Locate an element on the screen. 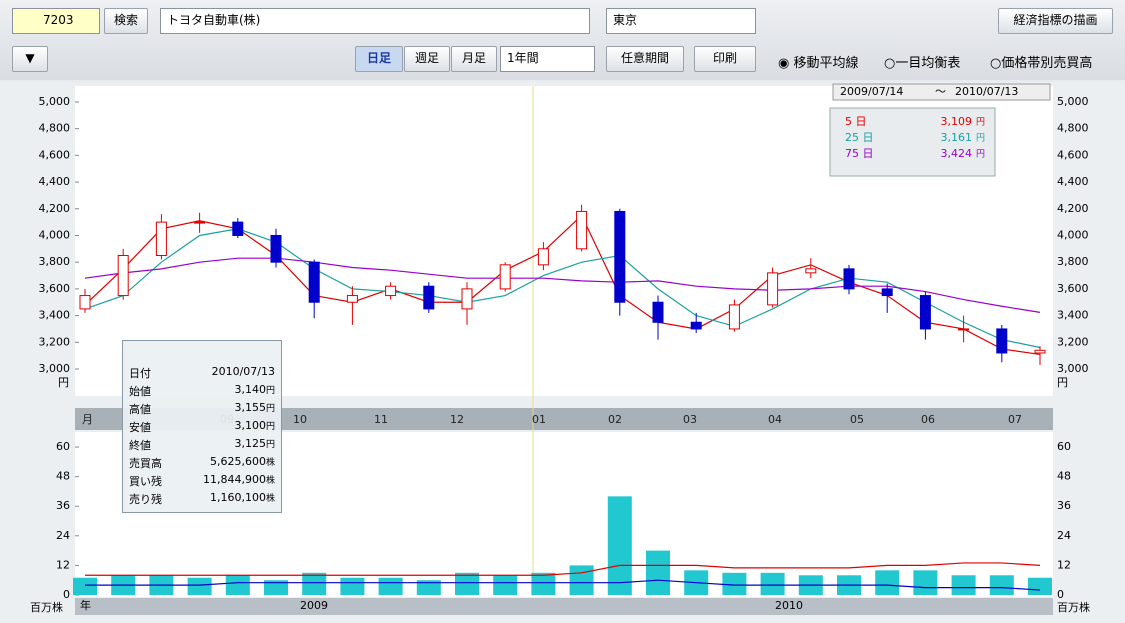  print-button: 印刷 is located at coordinates (725, 59).